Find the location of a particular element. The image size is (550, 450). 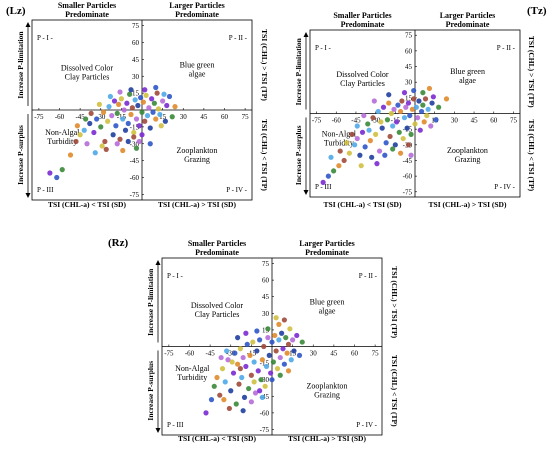

x-tick-label: -60 is located at coordinates (60, 117).